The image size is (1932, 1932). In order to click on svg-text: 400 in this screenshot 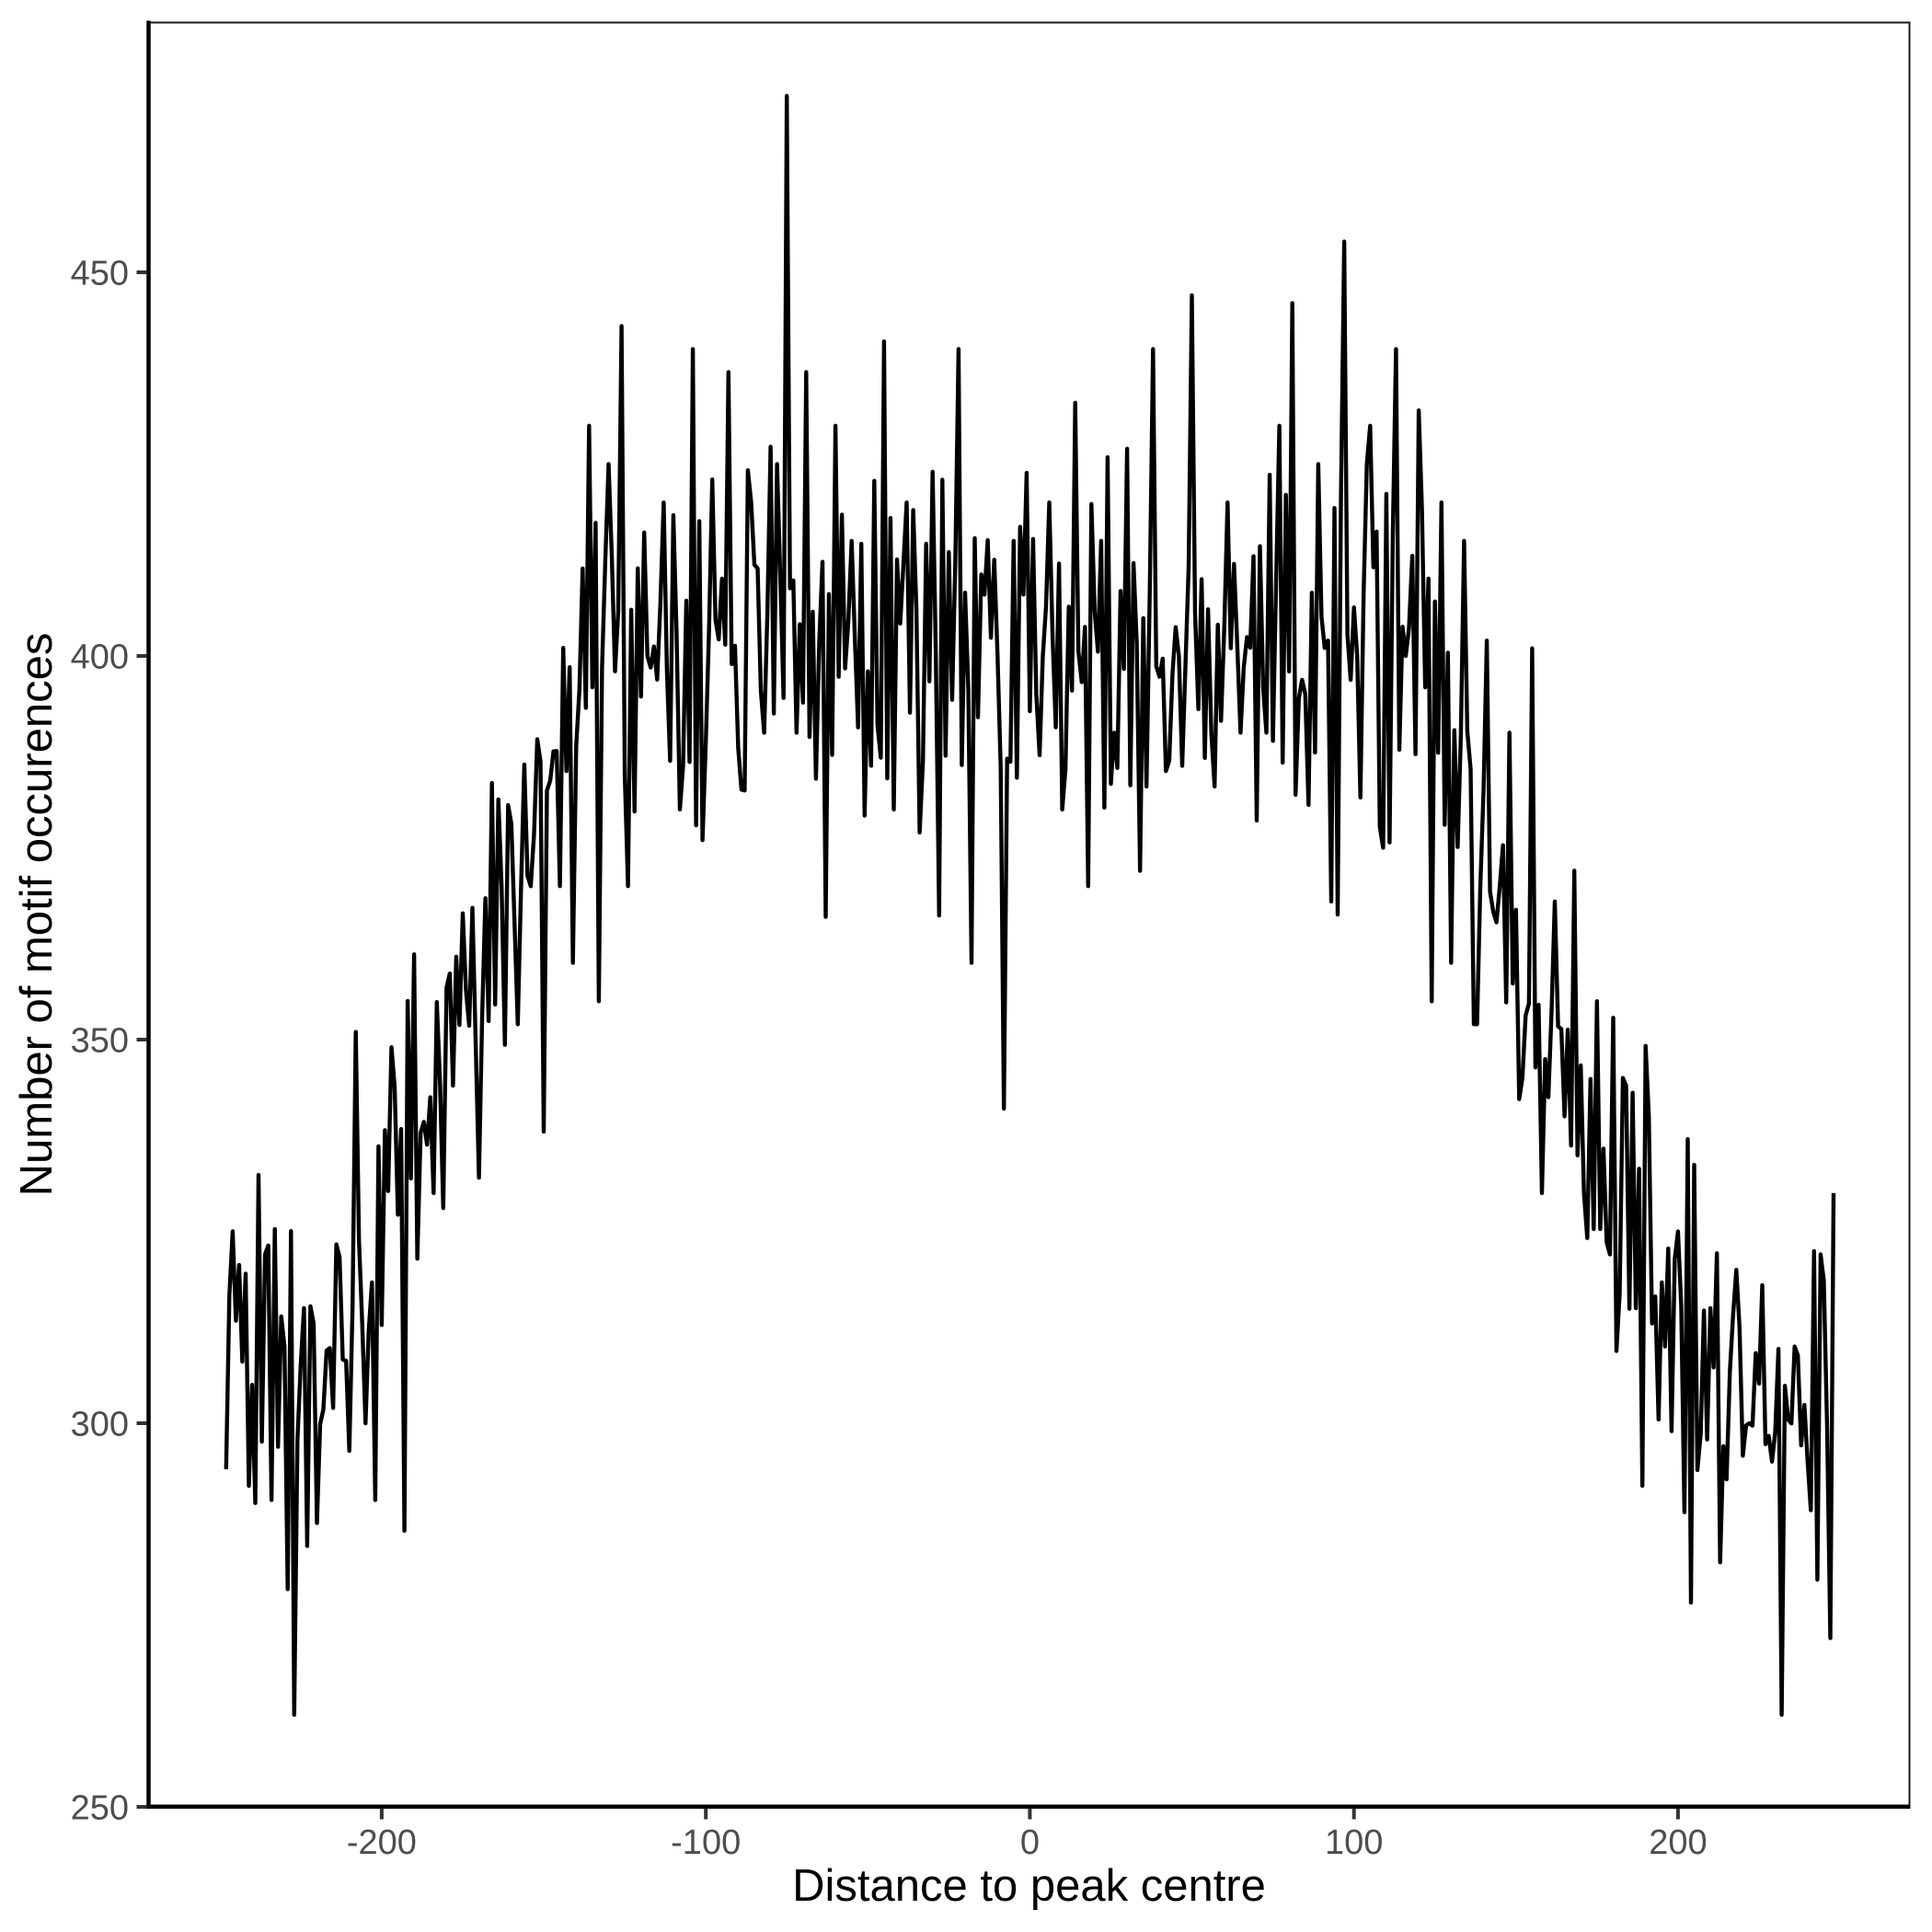, I will do `click(100, 657)`.